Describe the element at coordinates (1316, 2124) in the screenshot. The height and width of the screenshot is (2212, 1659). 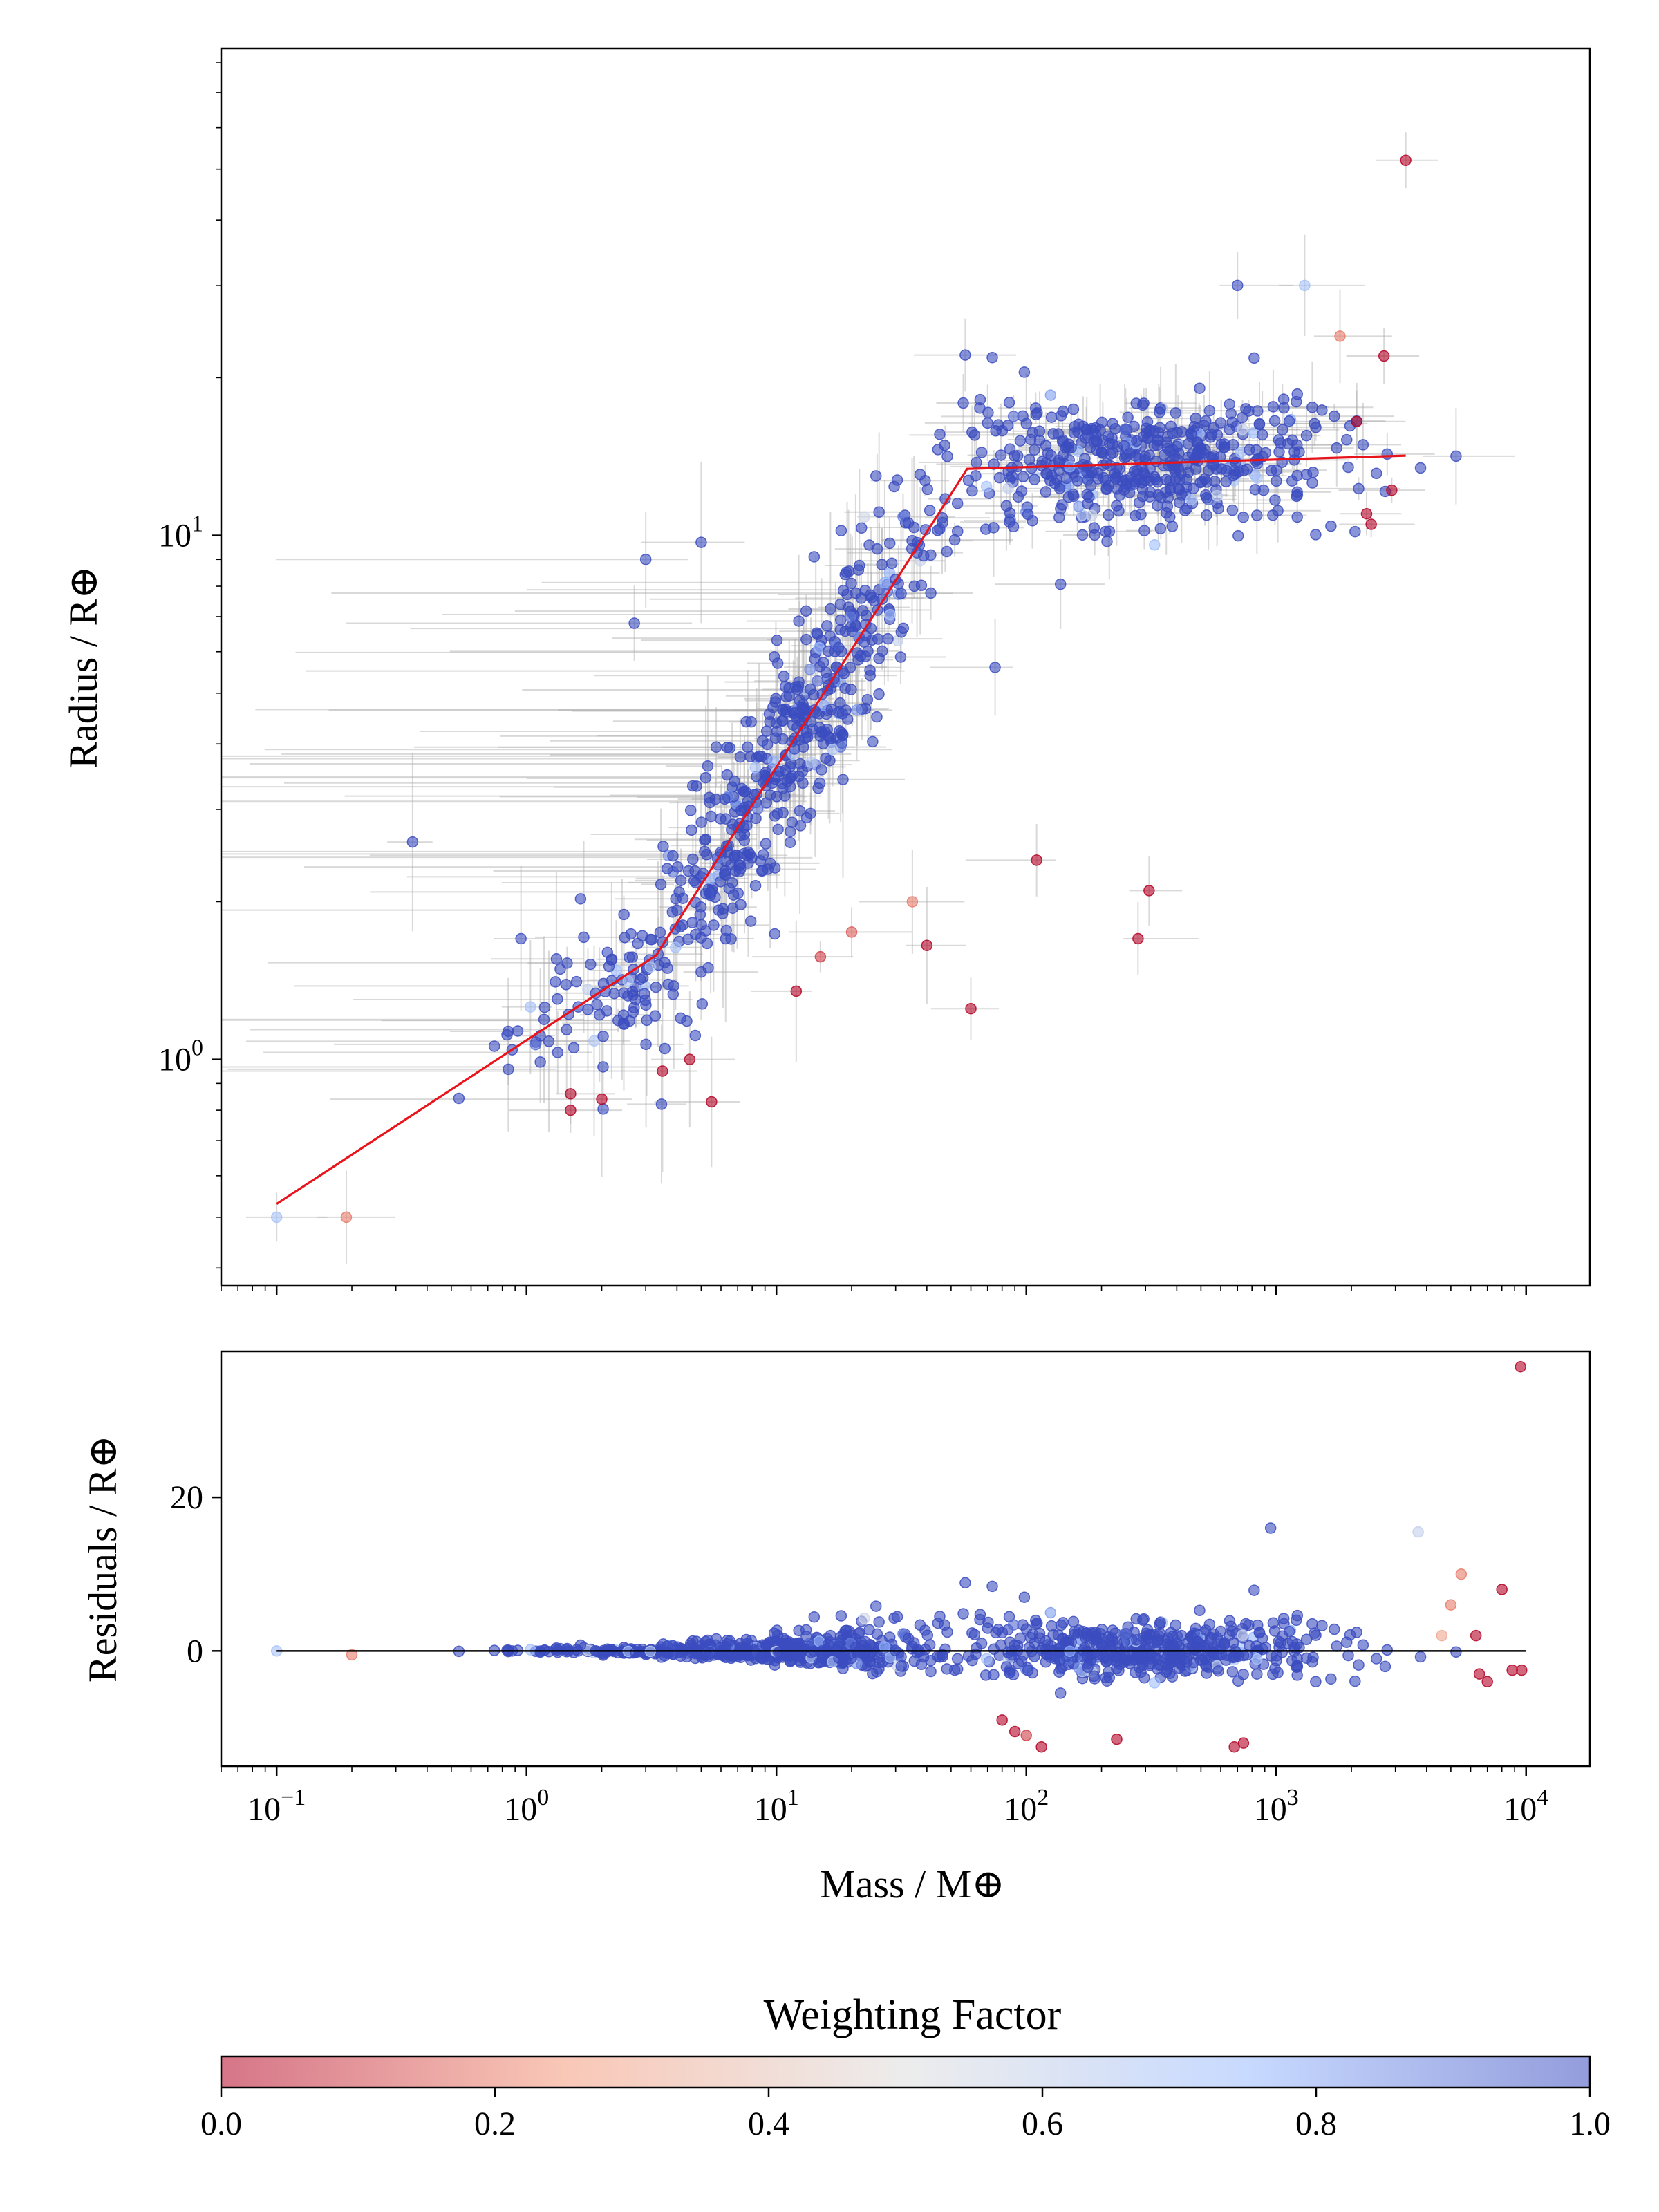
I see `colorbar-tick-label: 0.8` at that location.